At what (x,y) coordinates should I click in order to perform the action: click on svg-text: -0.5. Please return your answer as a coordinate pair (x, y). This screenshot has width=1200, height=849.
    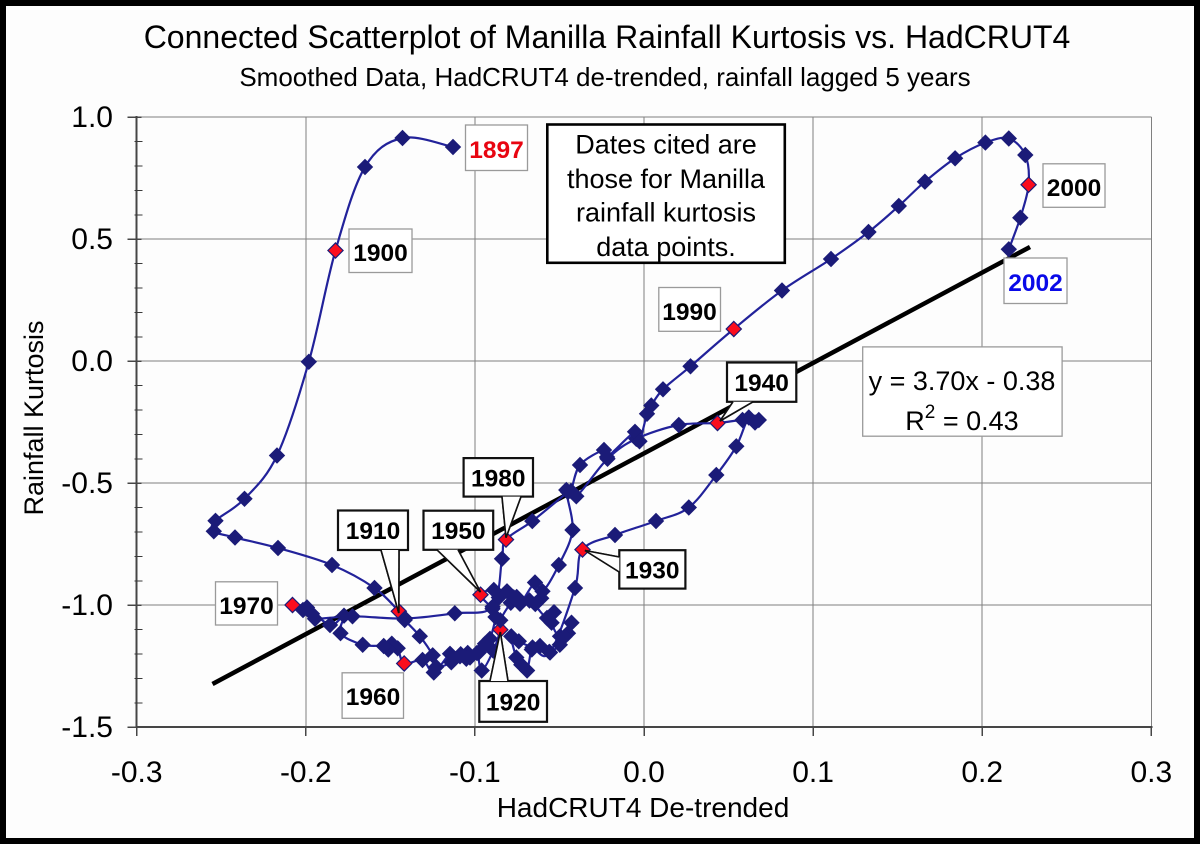
    Looking at the image, I should click on (87, 483).